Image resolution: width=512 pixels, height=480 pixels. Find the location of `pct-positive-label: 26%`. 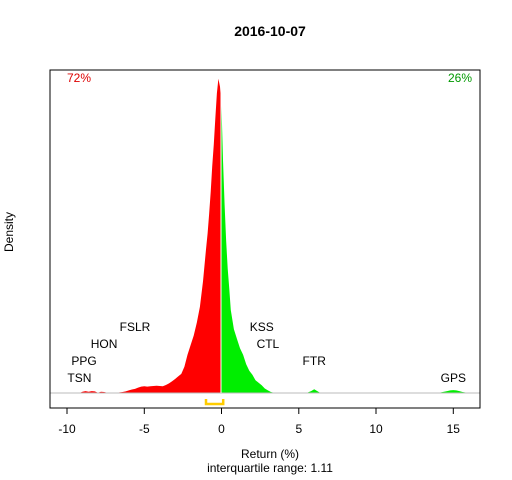

pct-positive-label: 26% is located at coordinates (460, 78).